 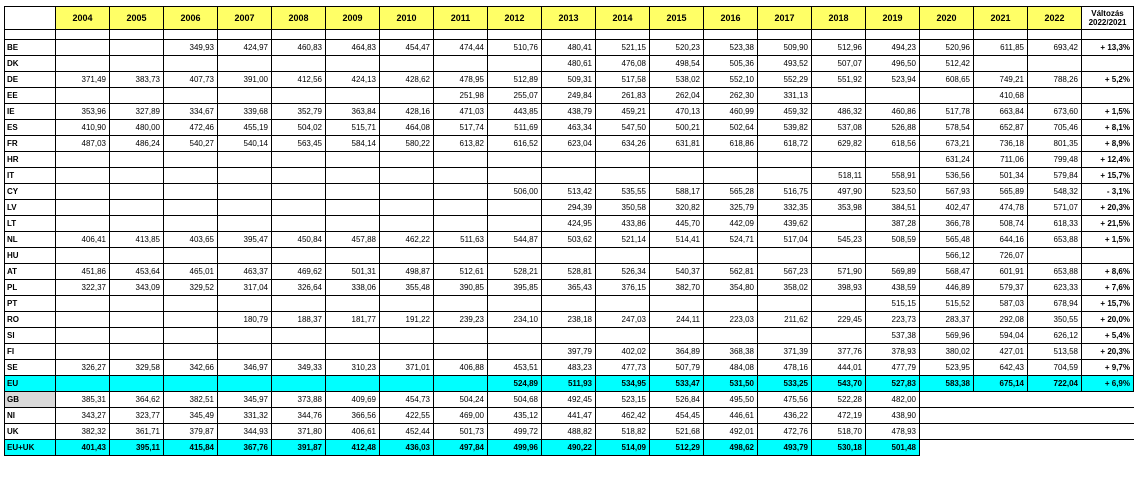 What do you see at coordinates (352, 47) in the screenshot?
I see `value-cell: 464,83` at bounding box center [352, 47].